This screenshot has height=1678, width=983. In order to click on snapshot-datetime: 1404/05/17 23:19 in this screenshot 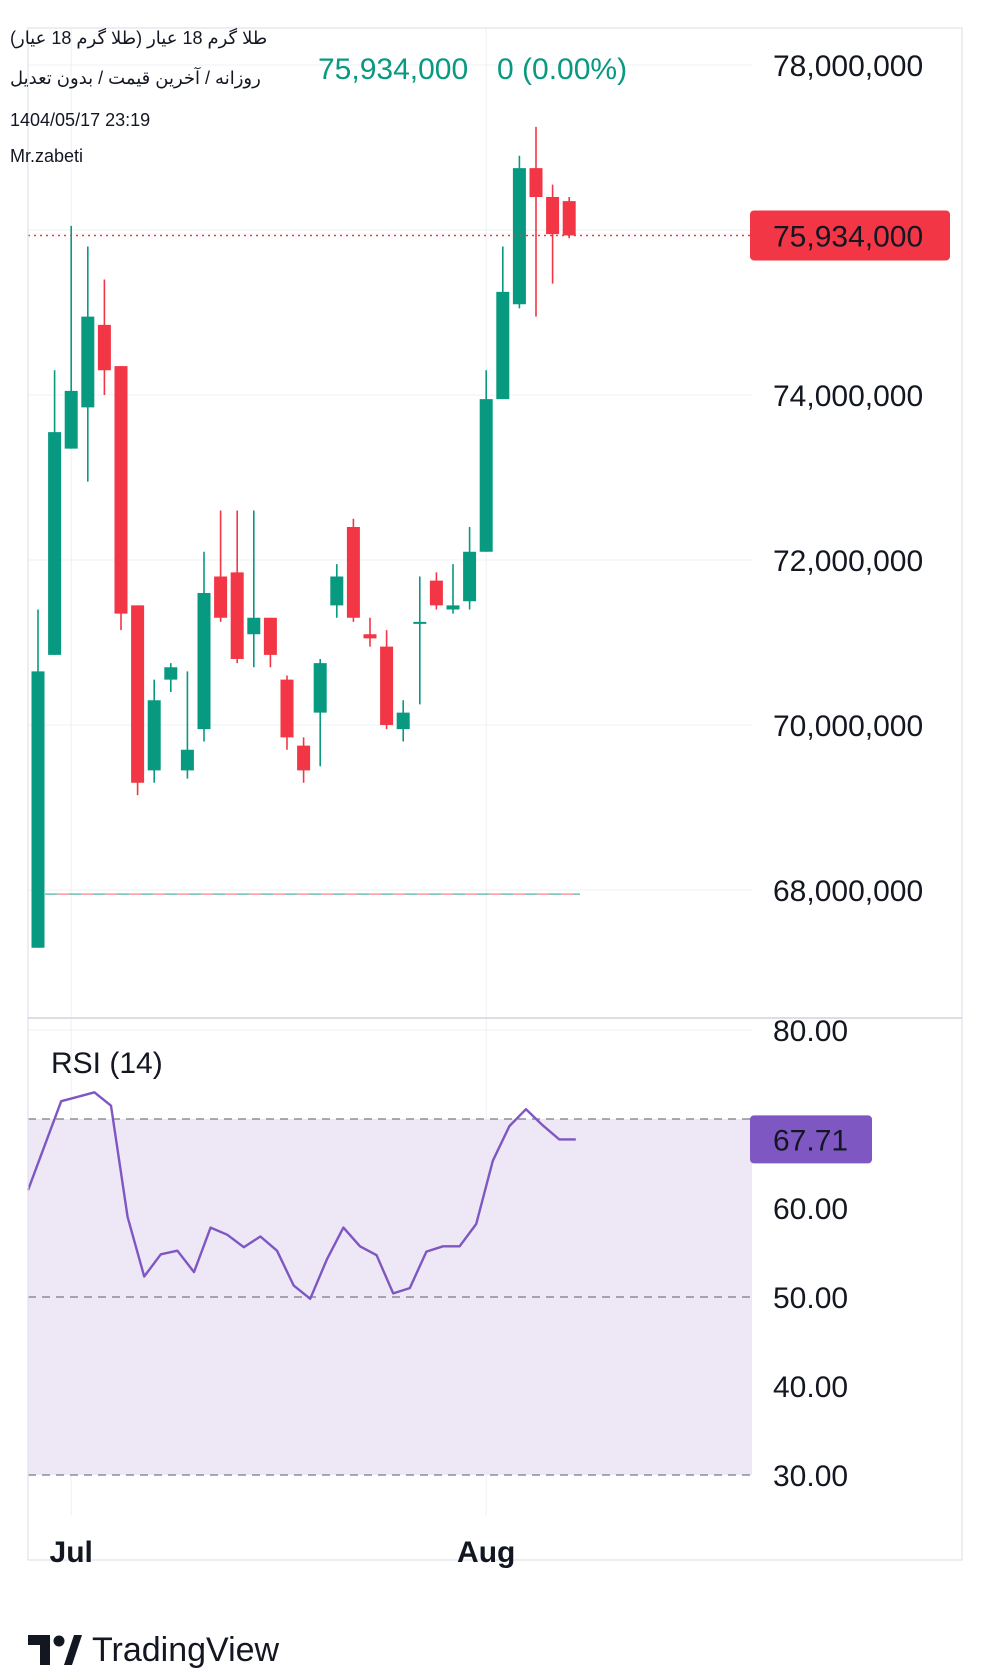, I will do `click(80, 120)`.